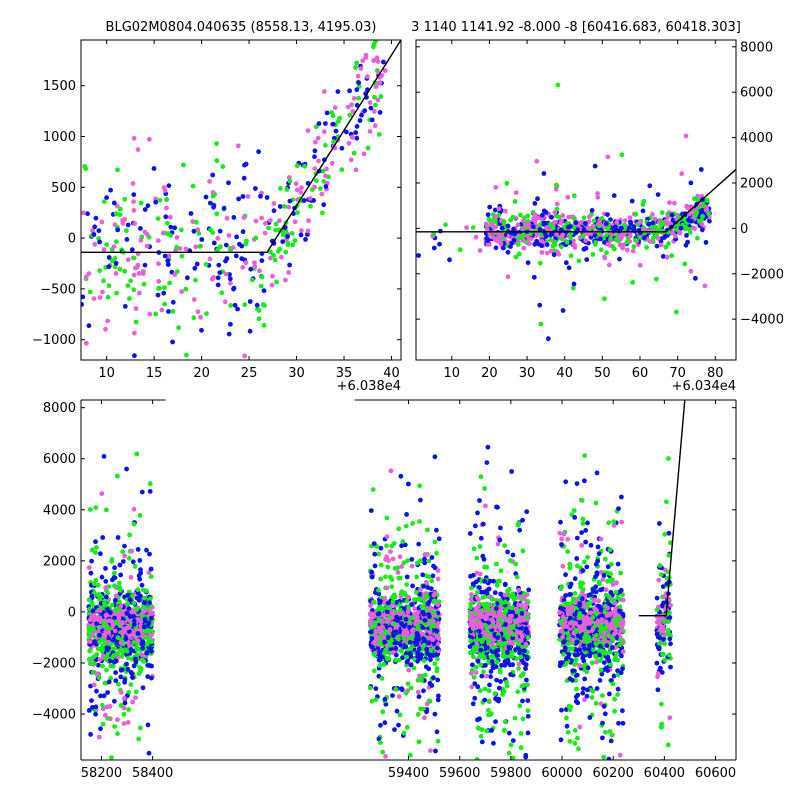 This screenshot has width=800, height=800. Describe the element at coordinates (756, 93) in the screenshot. I see `y-tick-label: 6000` at that location.